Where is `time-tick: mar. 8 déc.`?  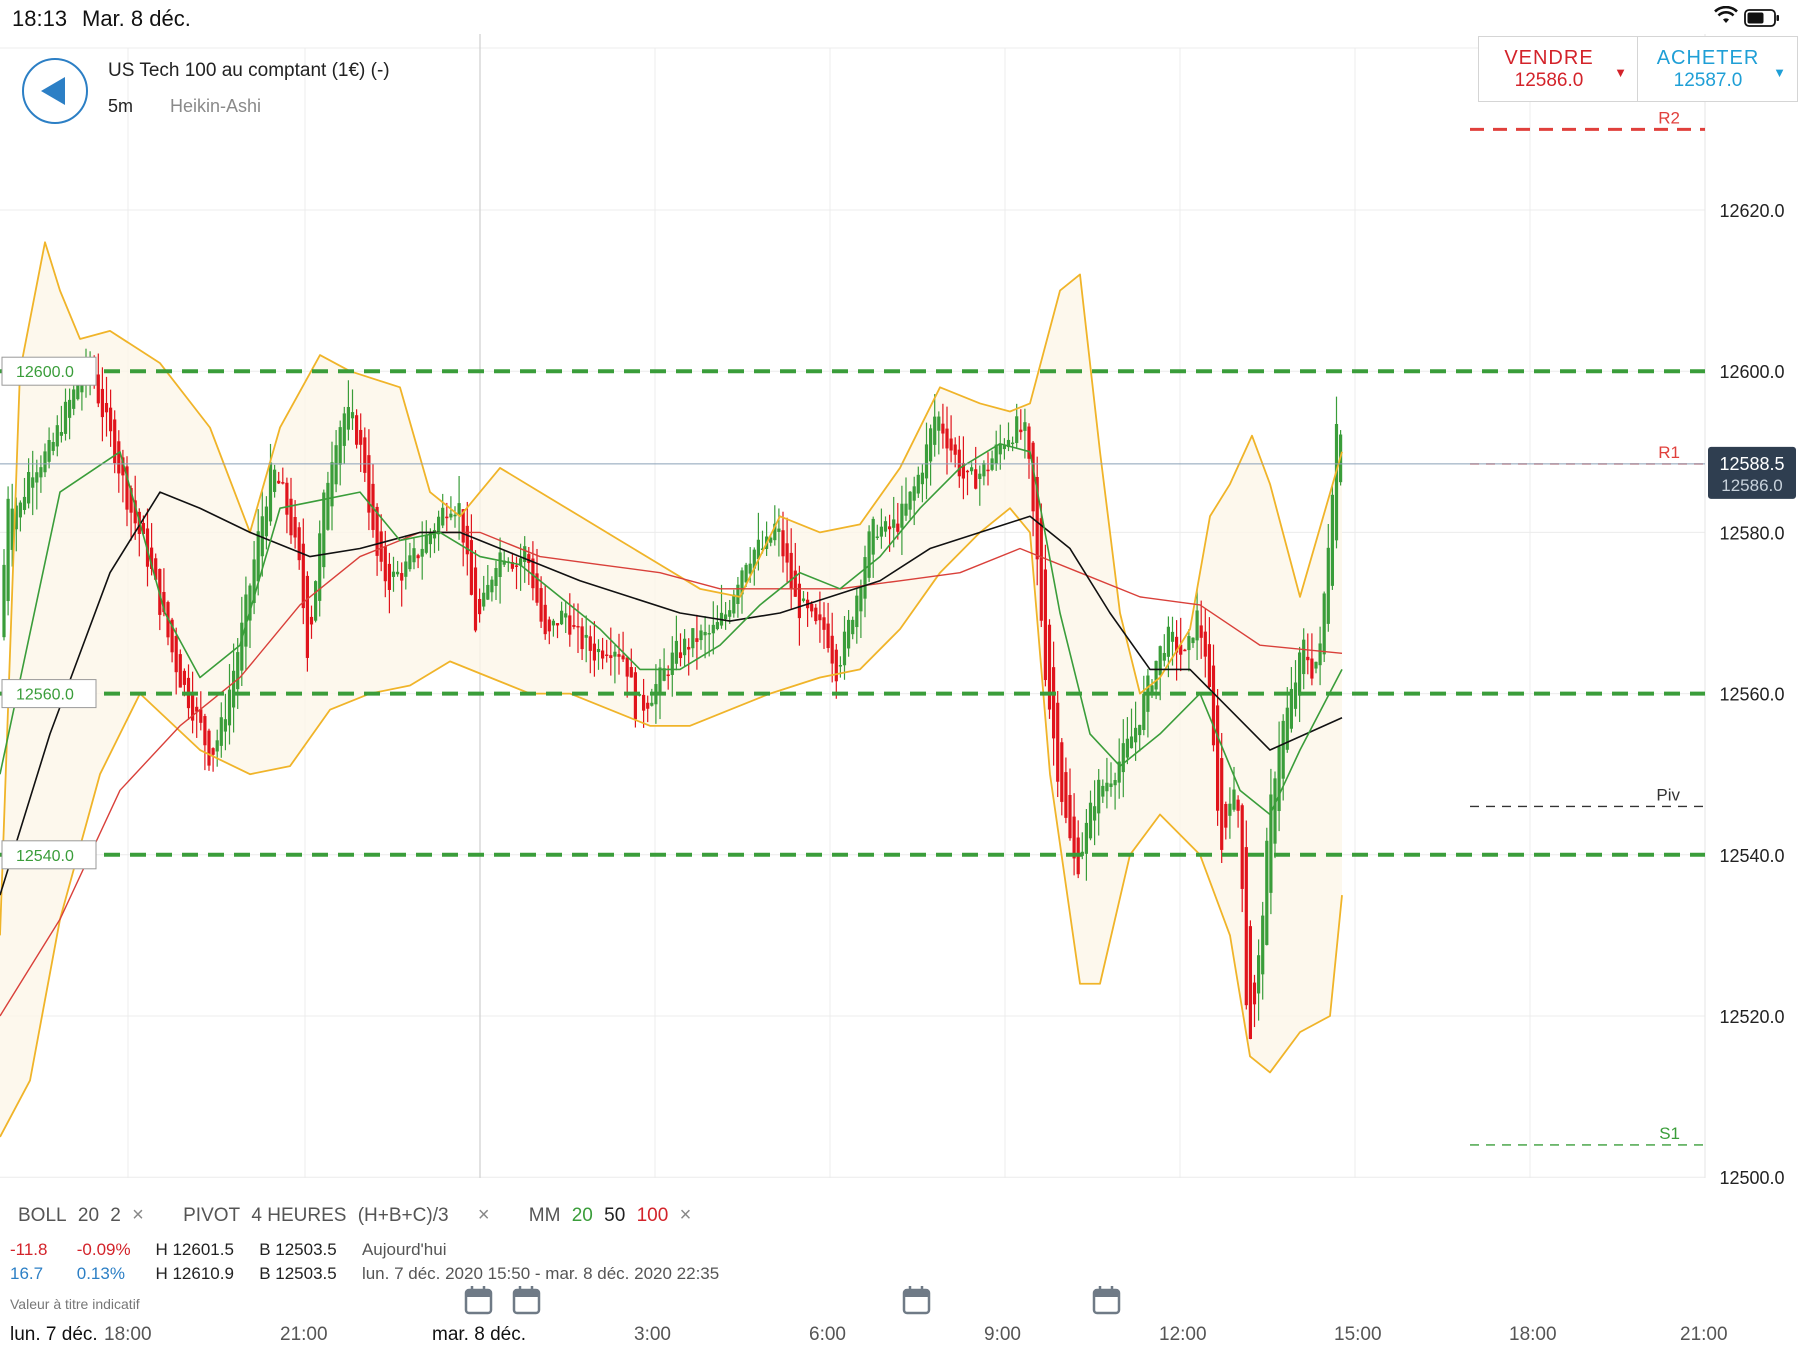
time-tick: mar. 8 déc. is located at coordinates (479, 1334).